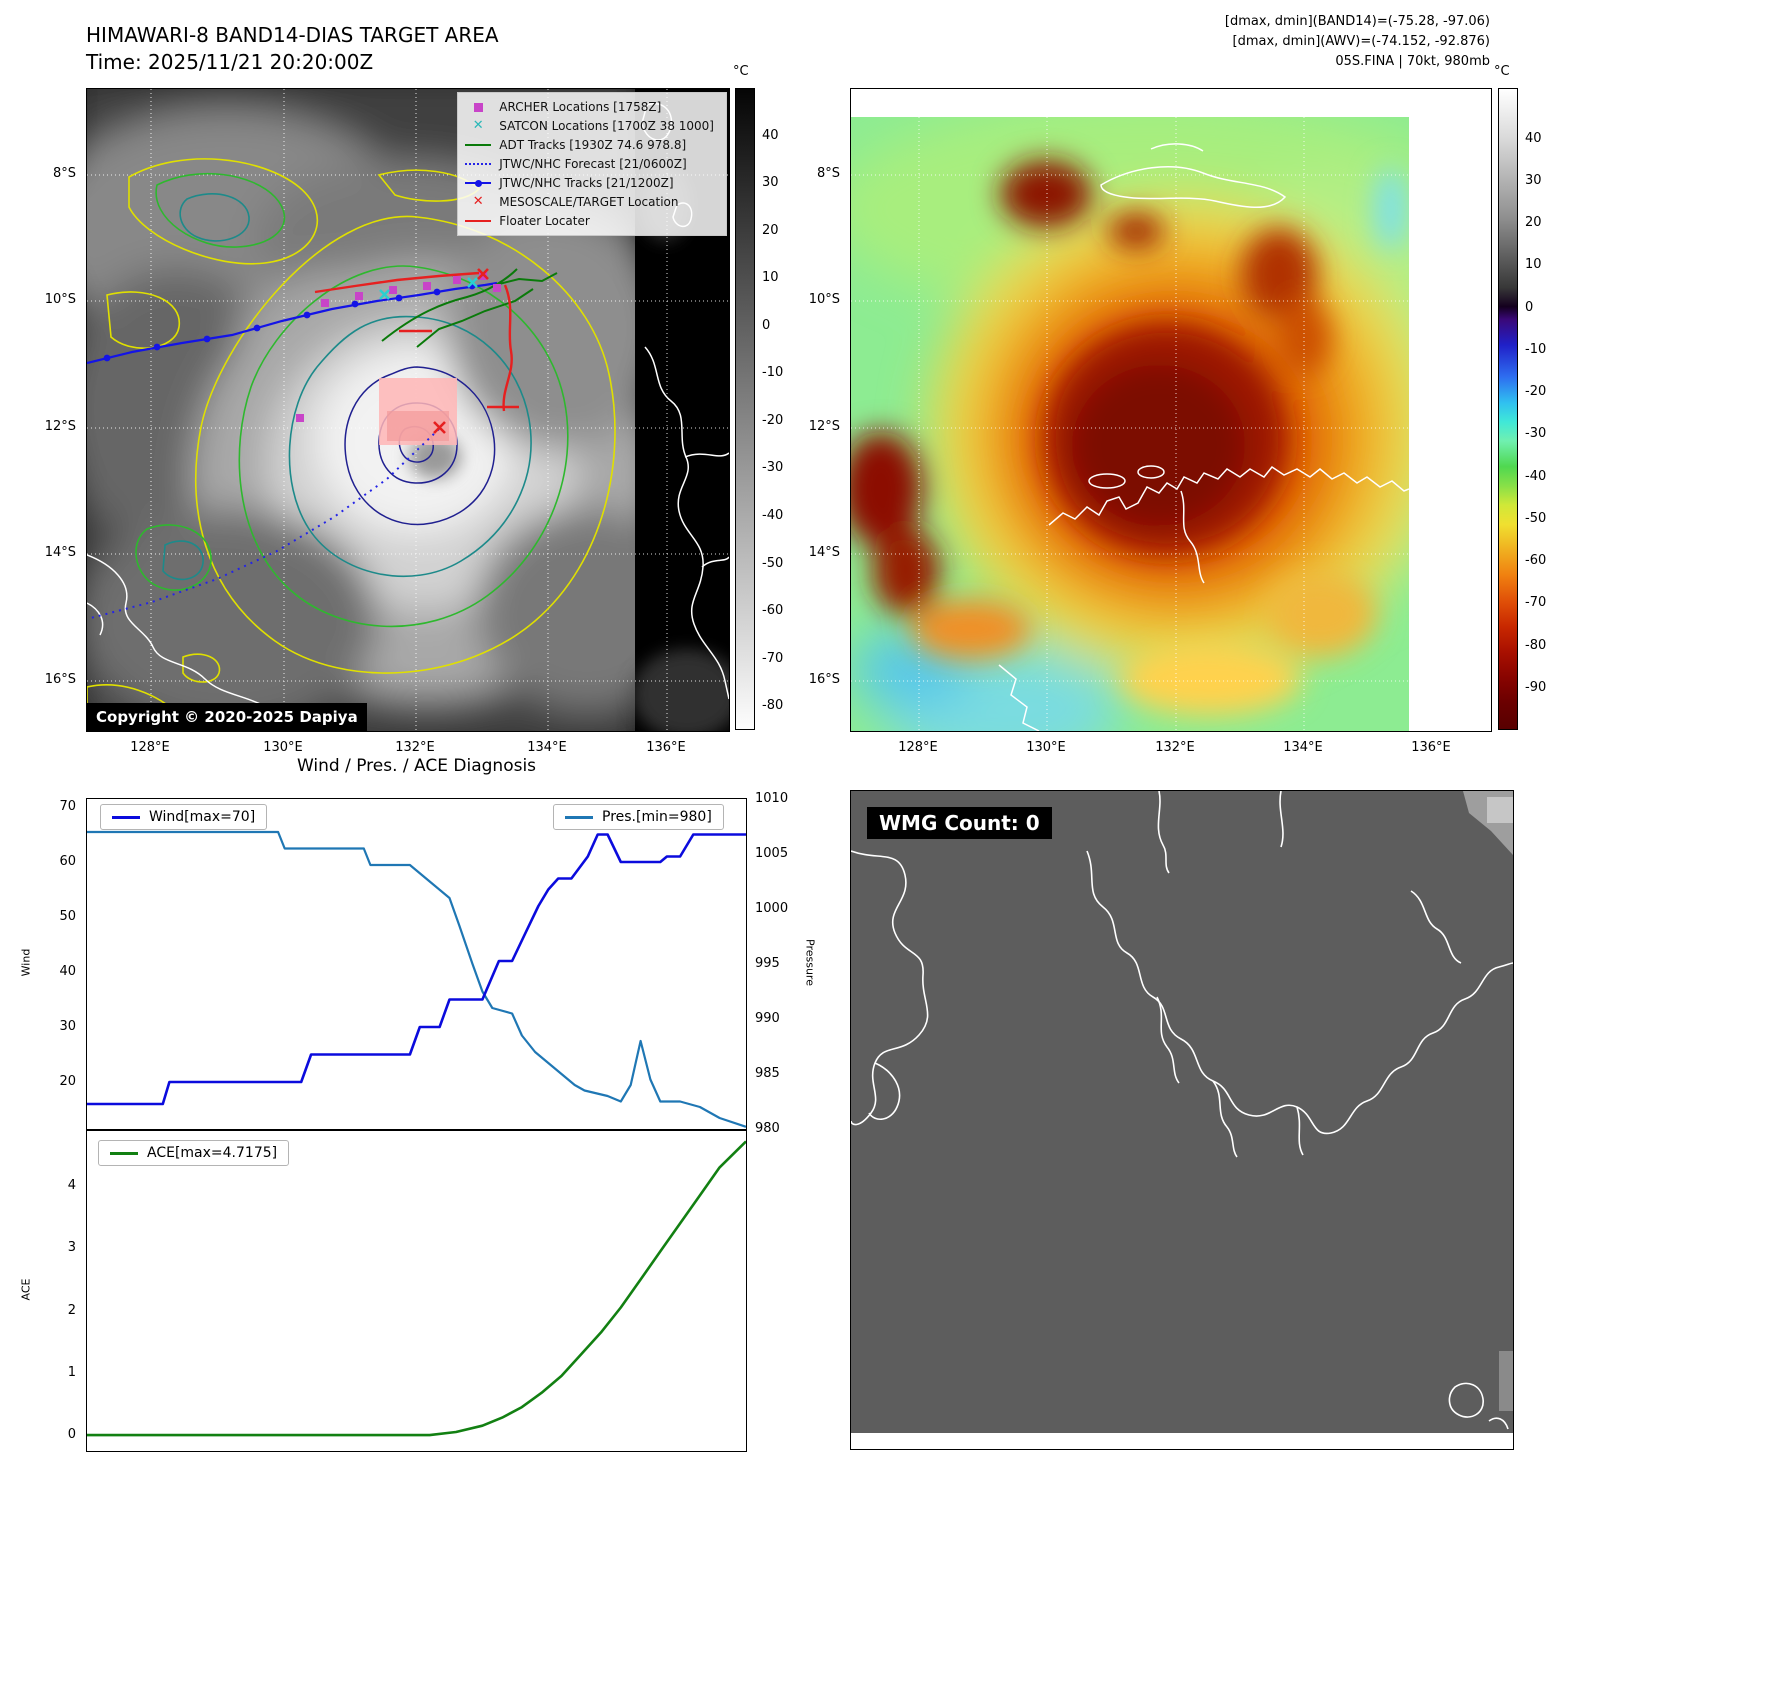 This screenshot has width=1788, height=1690. Describe the element at coordinates (773, 706) in the screenshot. I see `band14-colorbar-tick: -80` at that location.